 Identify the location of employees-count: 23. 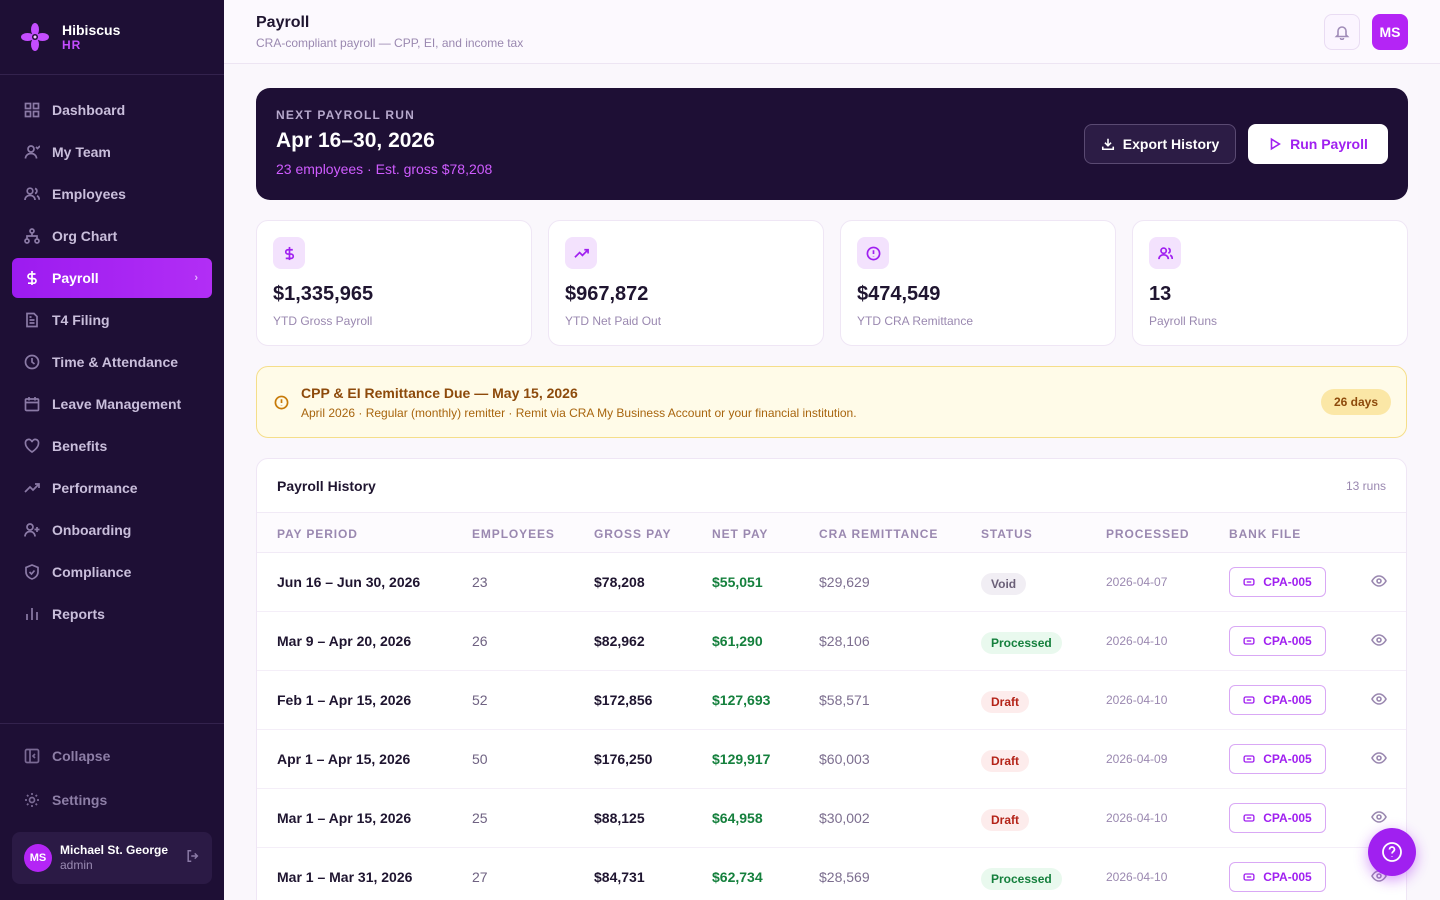
(480, 582).